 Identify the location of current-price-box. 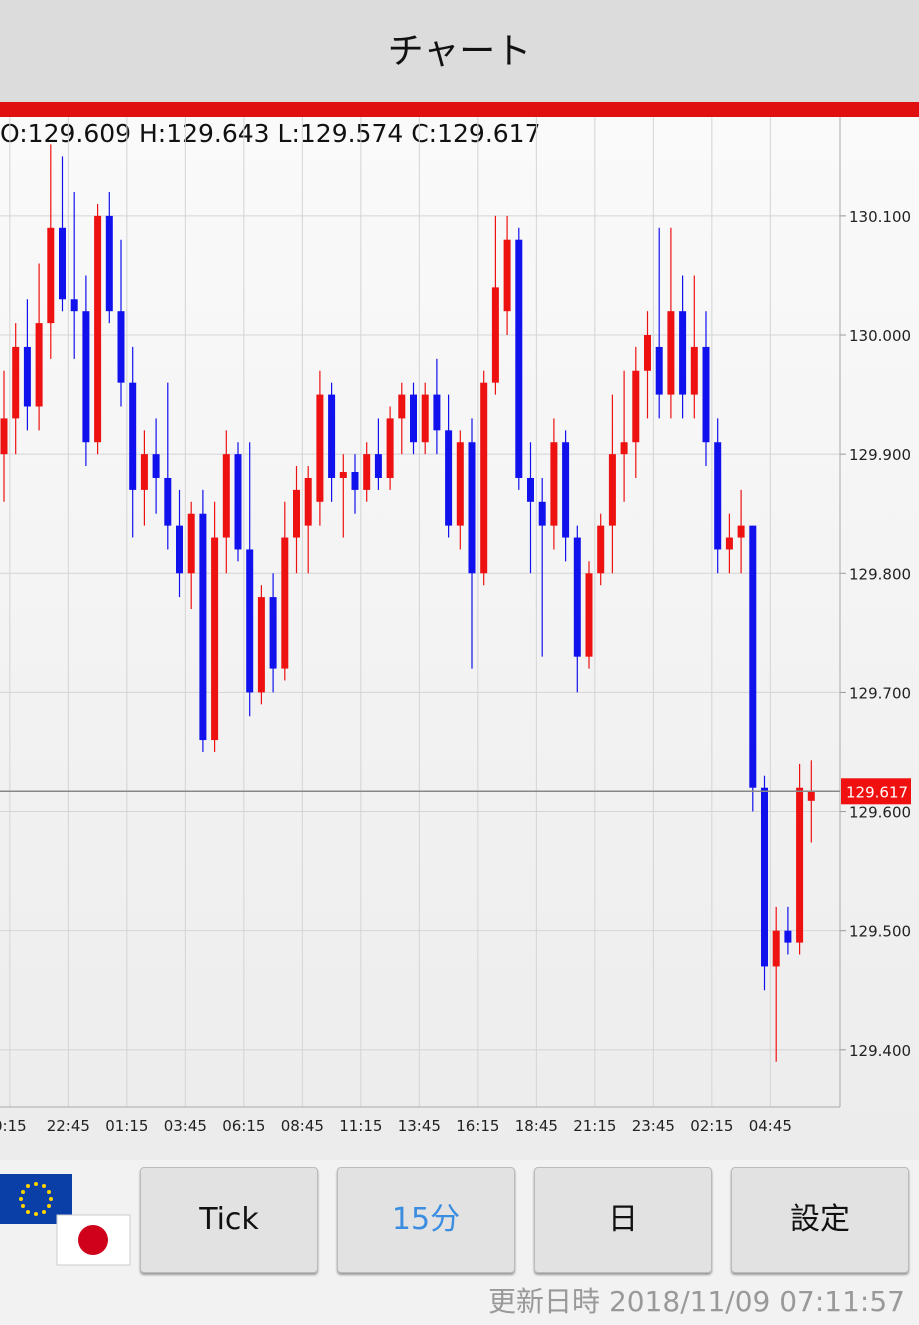
(876, 791).